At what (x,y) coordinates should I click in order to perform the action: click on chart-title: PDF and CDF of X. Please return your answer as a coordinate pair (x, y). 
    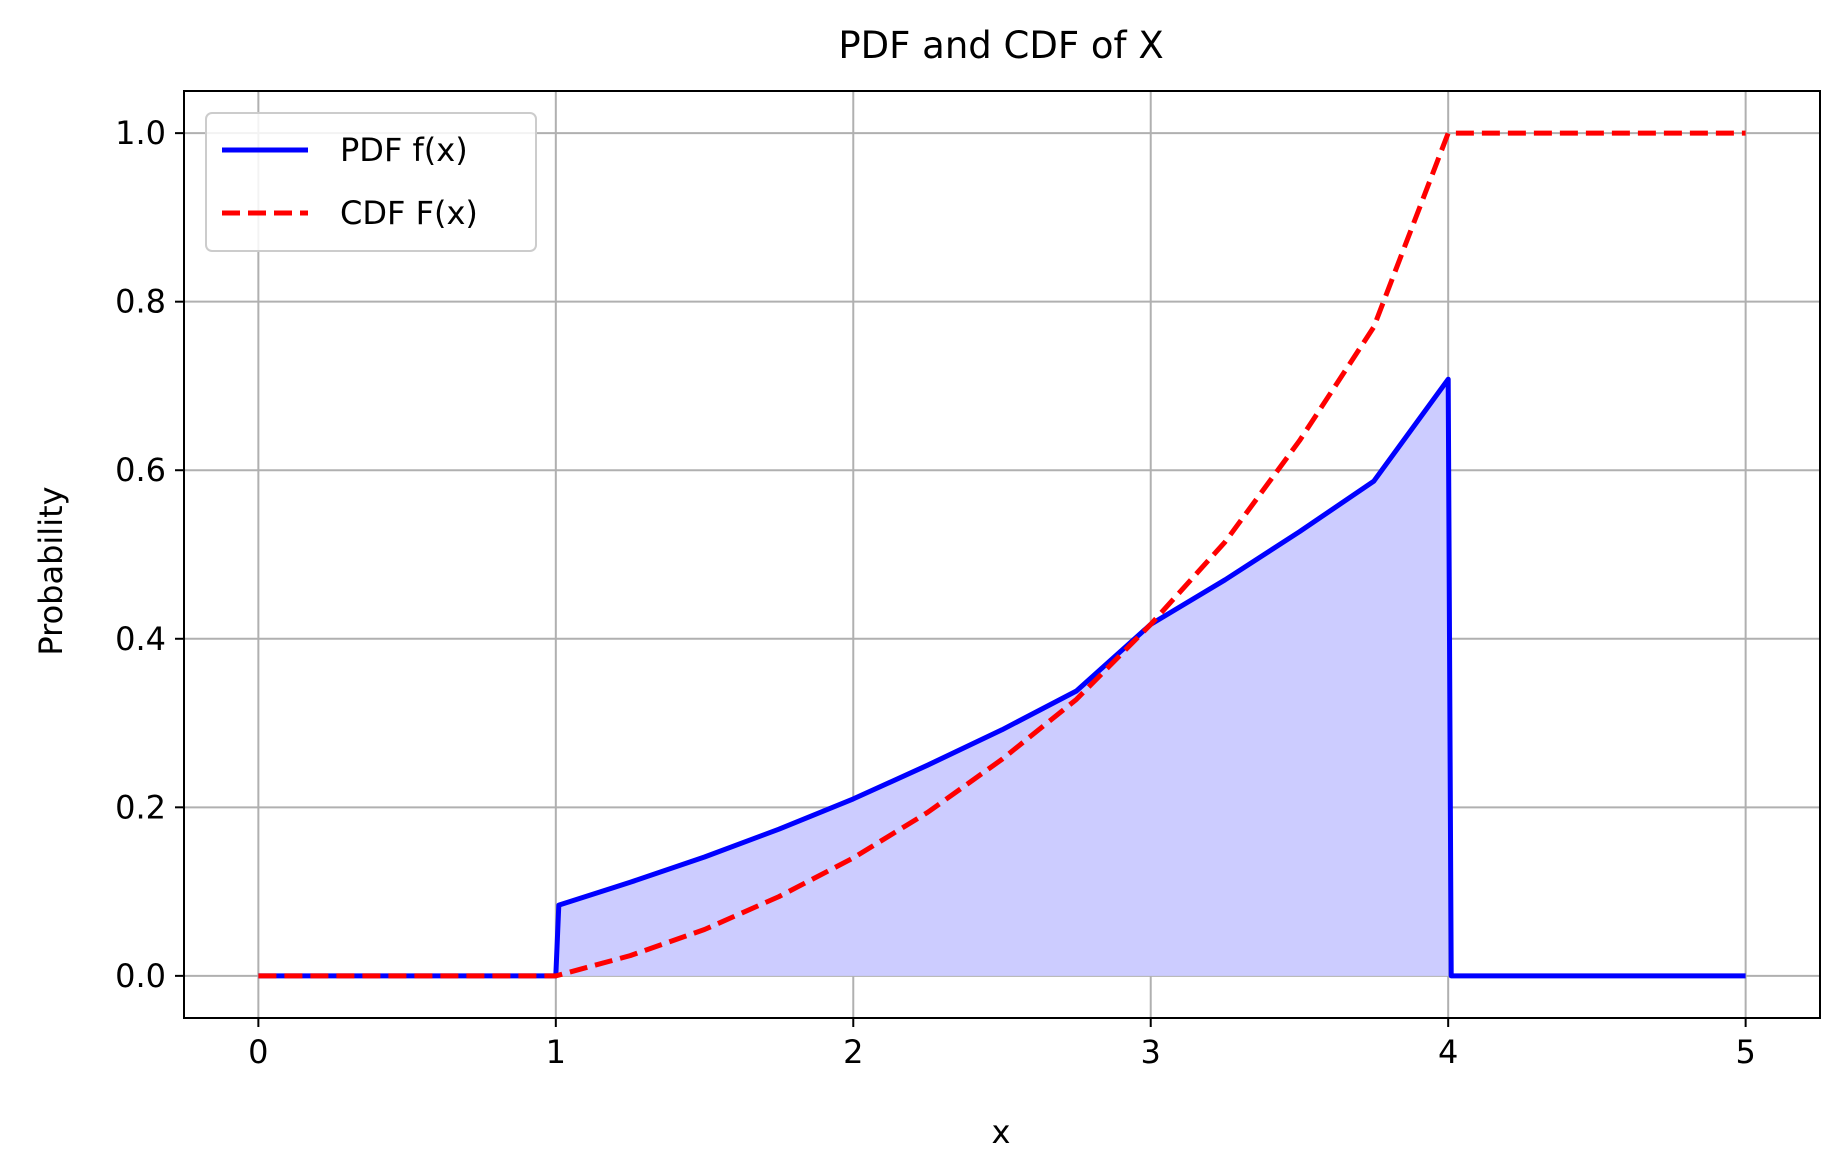
    Looking at the image, I should click on (1000, 45).